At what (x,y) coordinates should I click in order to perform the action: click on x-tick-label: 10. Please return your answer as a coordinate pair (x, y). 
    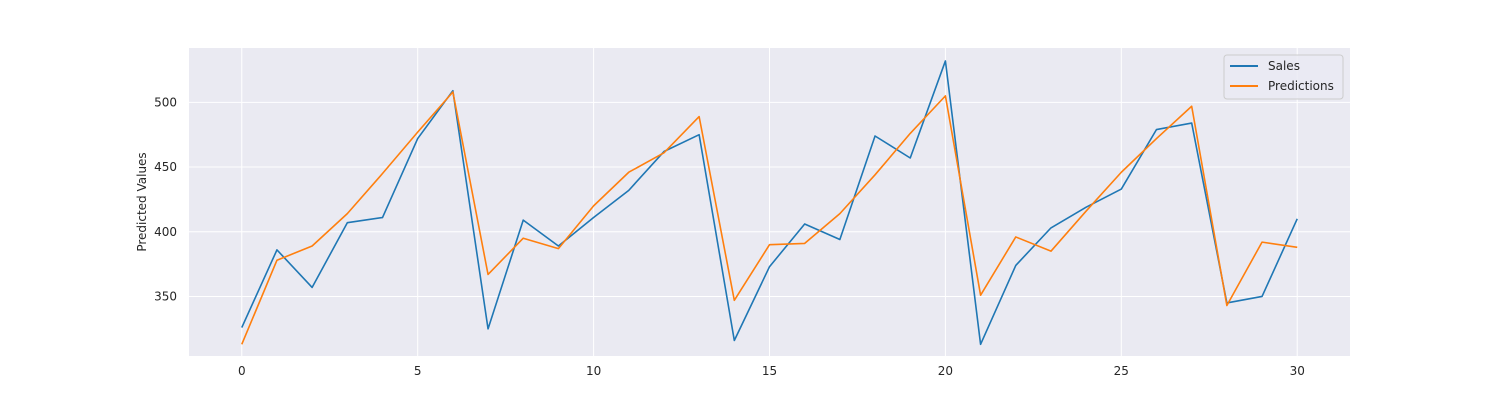
    Looking at the image, I should click on (593, 371).